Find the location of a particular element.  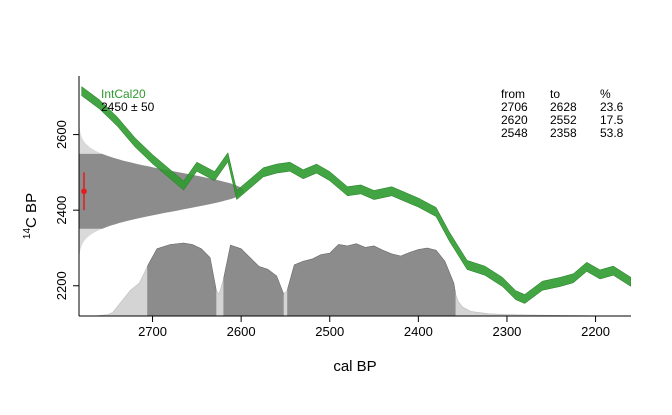

date-legend-label: 2450 ± 50 is located at coordinates (128, 107).